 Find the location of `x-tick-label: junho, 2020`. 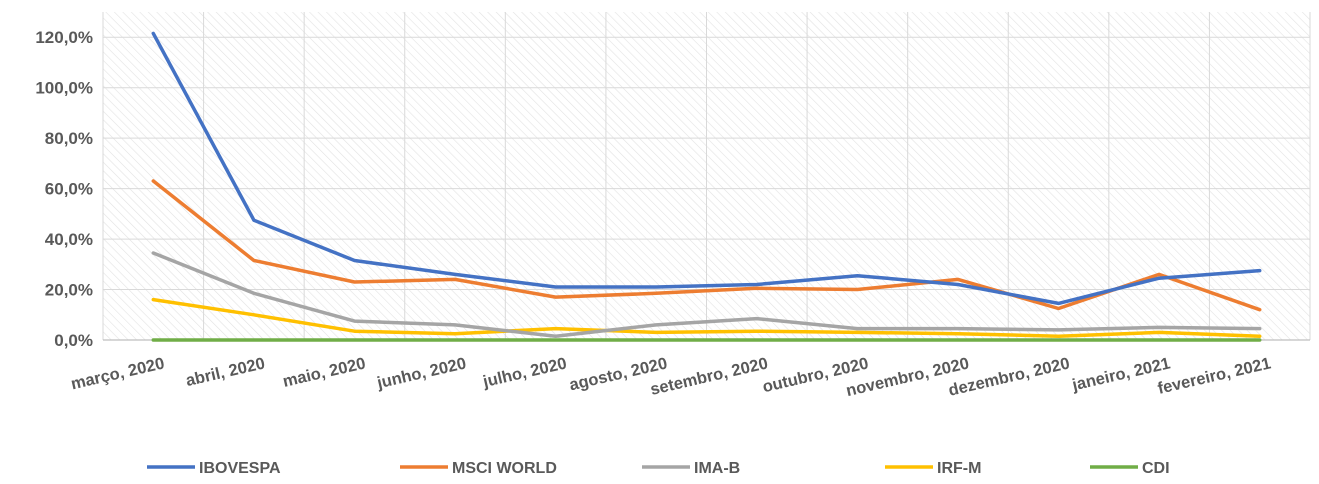

x-tick-label: junho, 2020 is located at coordinates (420, 373).